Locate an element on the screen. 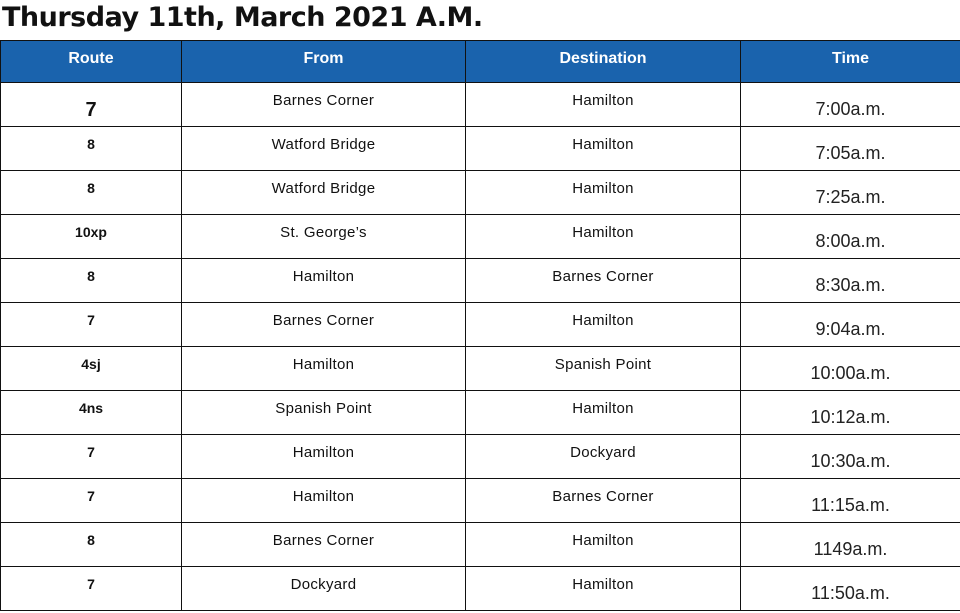  table-row: 4sj Hamilton Spanish Point 10:00a.m. is located at coordinates (480, 368).